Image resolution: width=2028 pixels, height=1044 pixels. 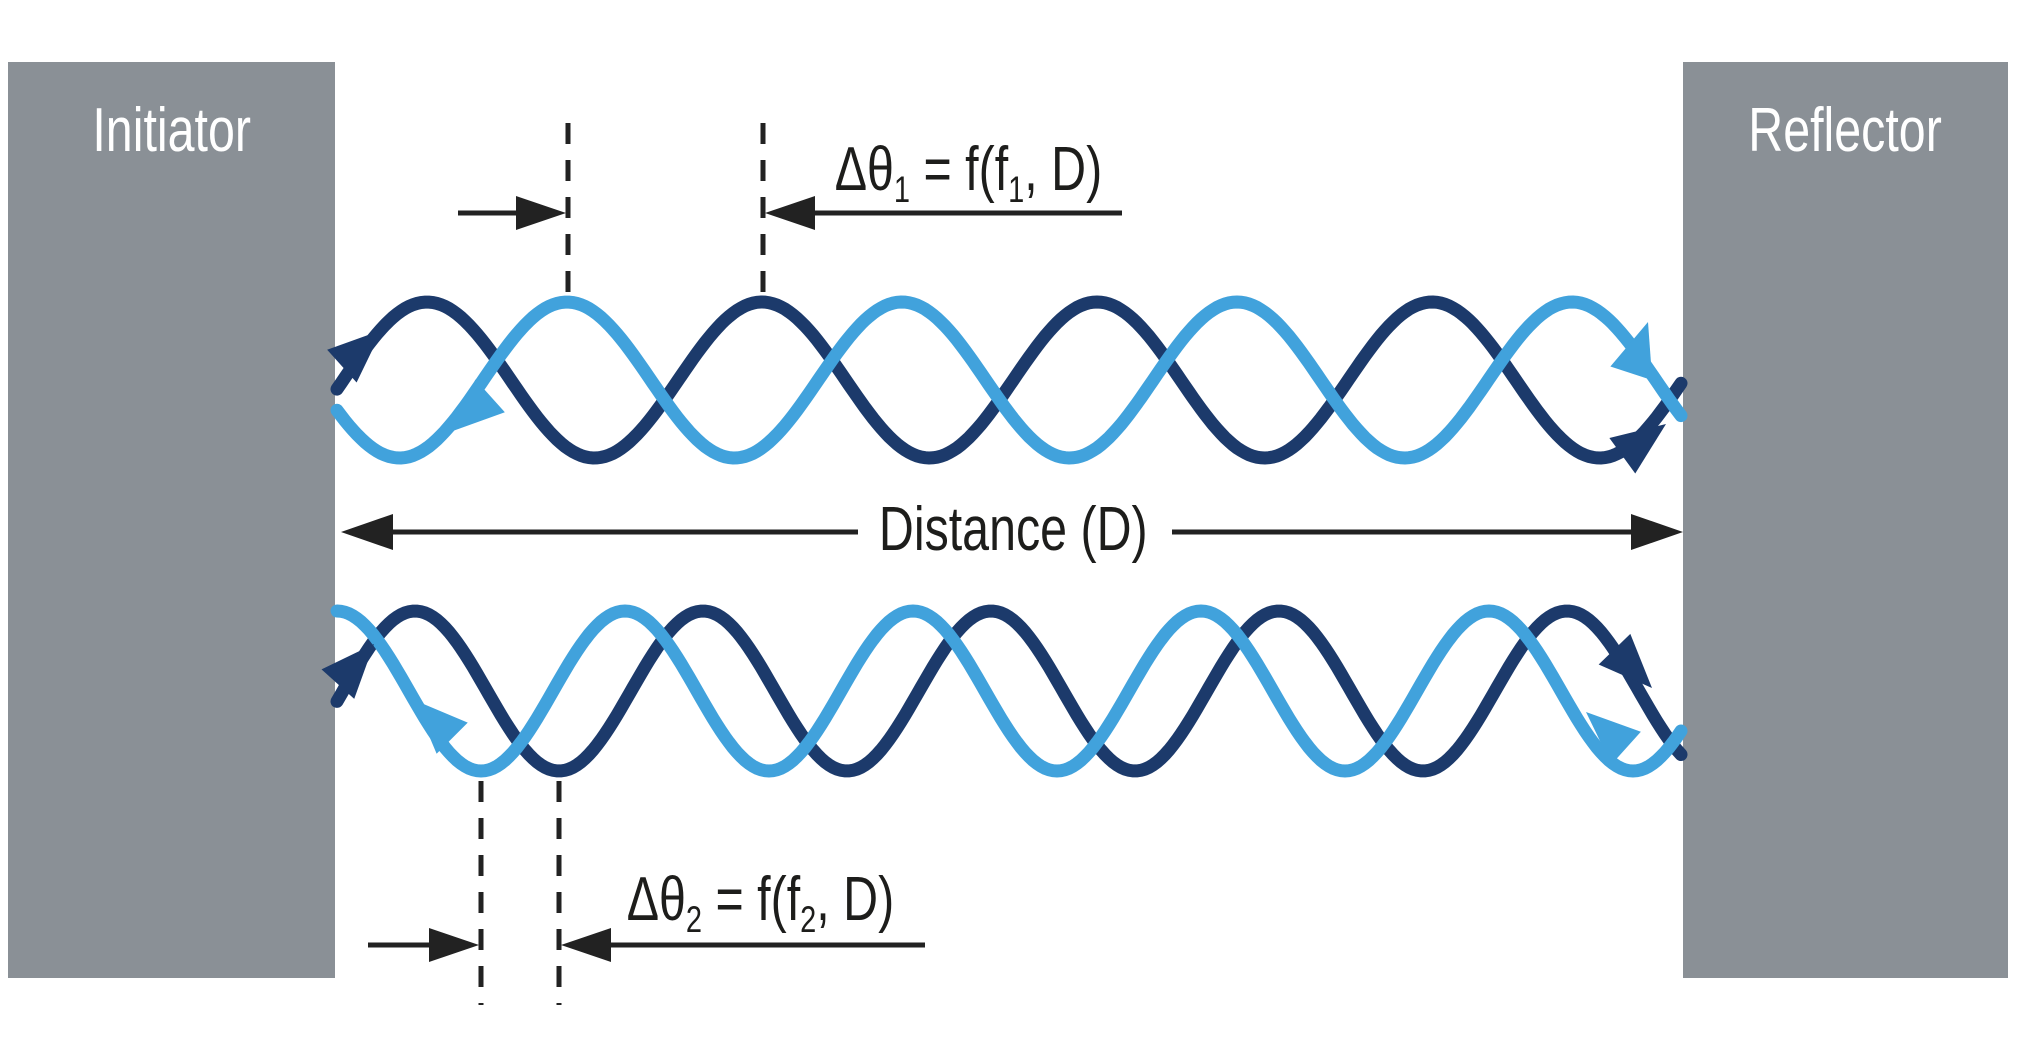 I want to click on reflector-label-text: Reflector, so click(x=1845, y=130).